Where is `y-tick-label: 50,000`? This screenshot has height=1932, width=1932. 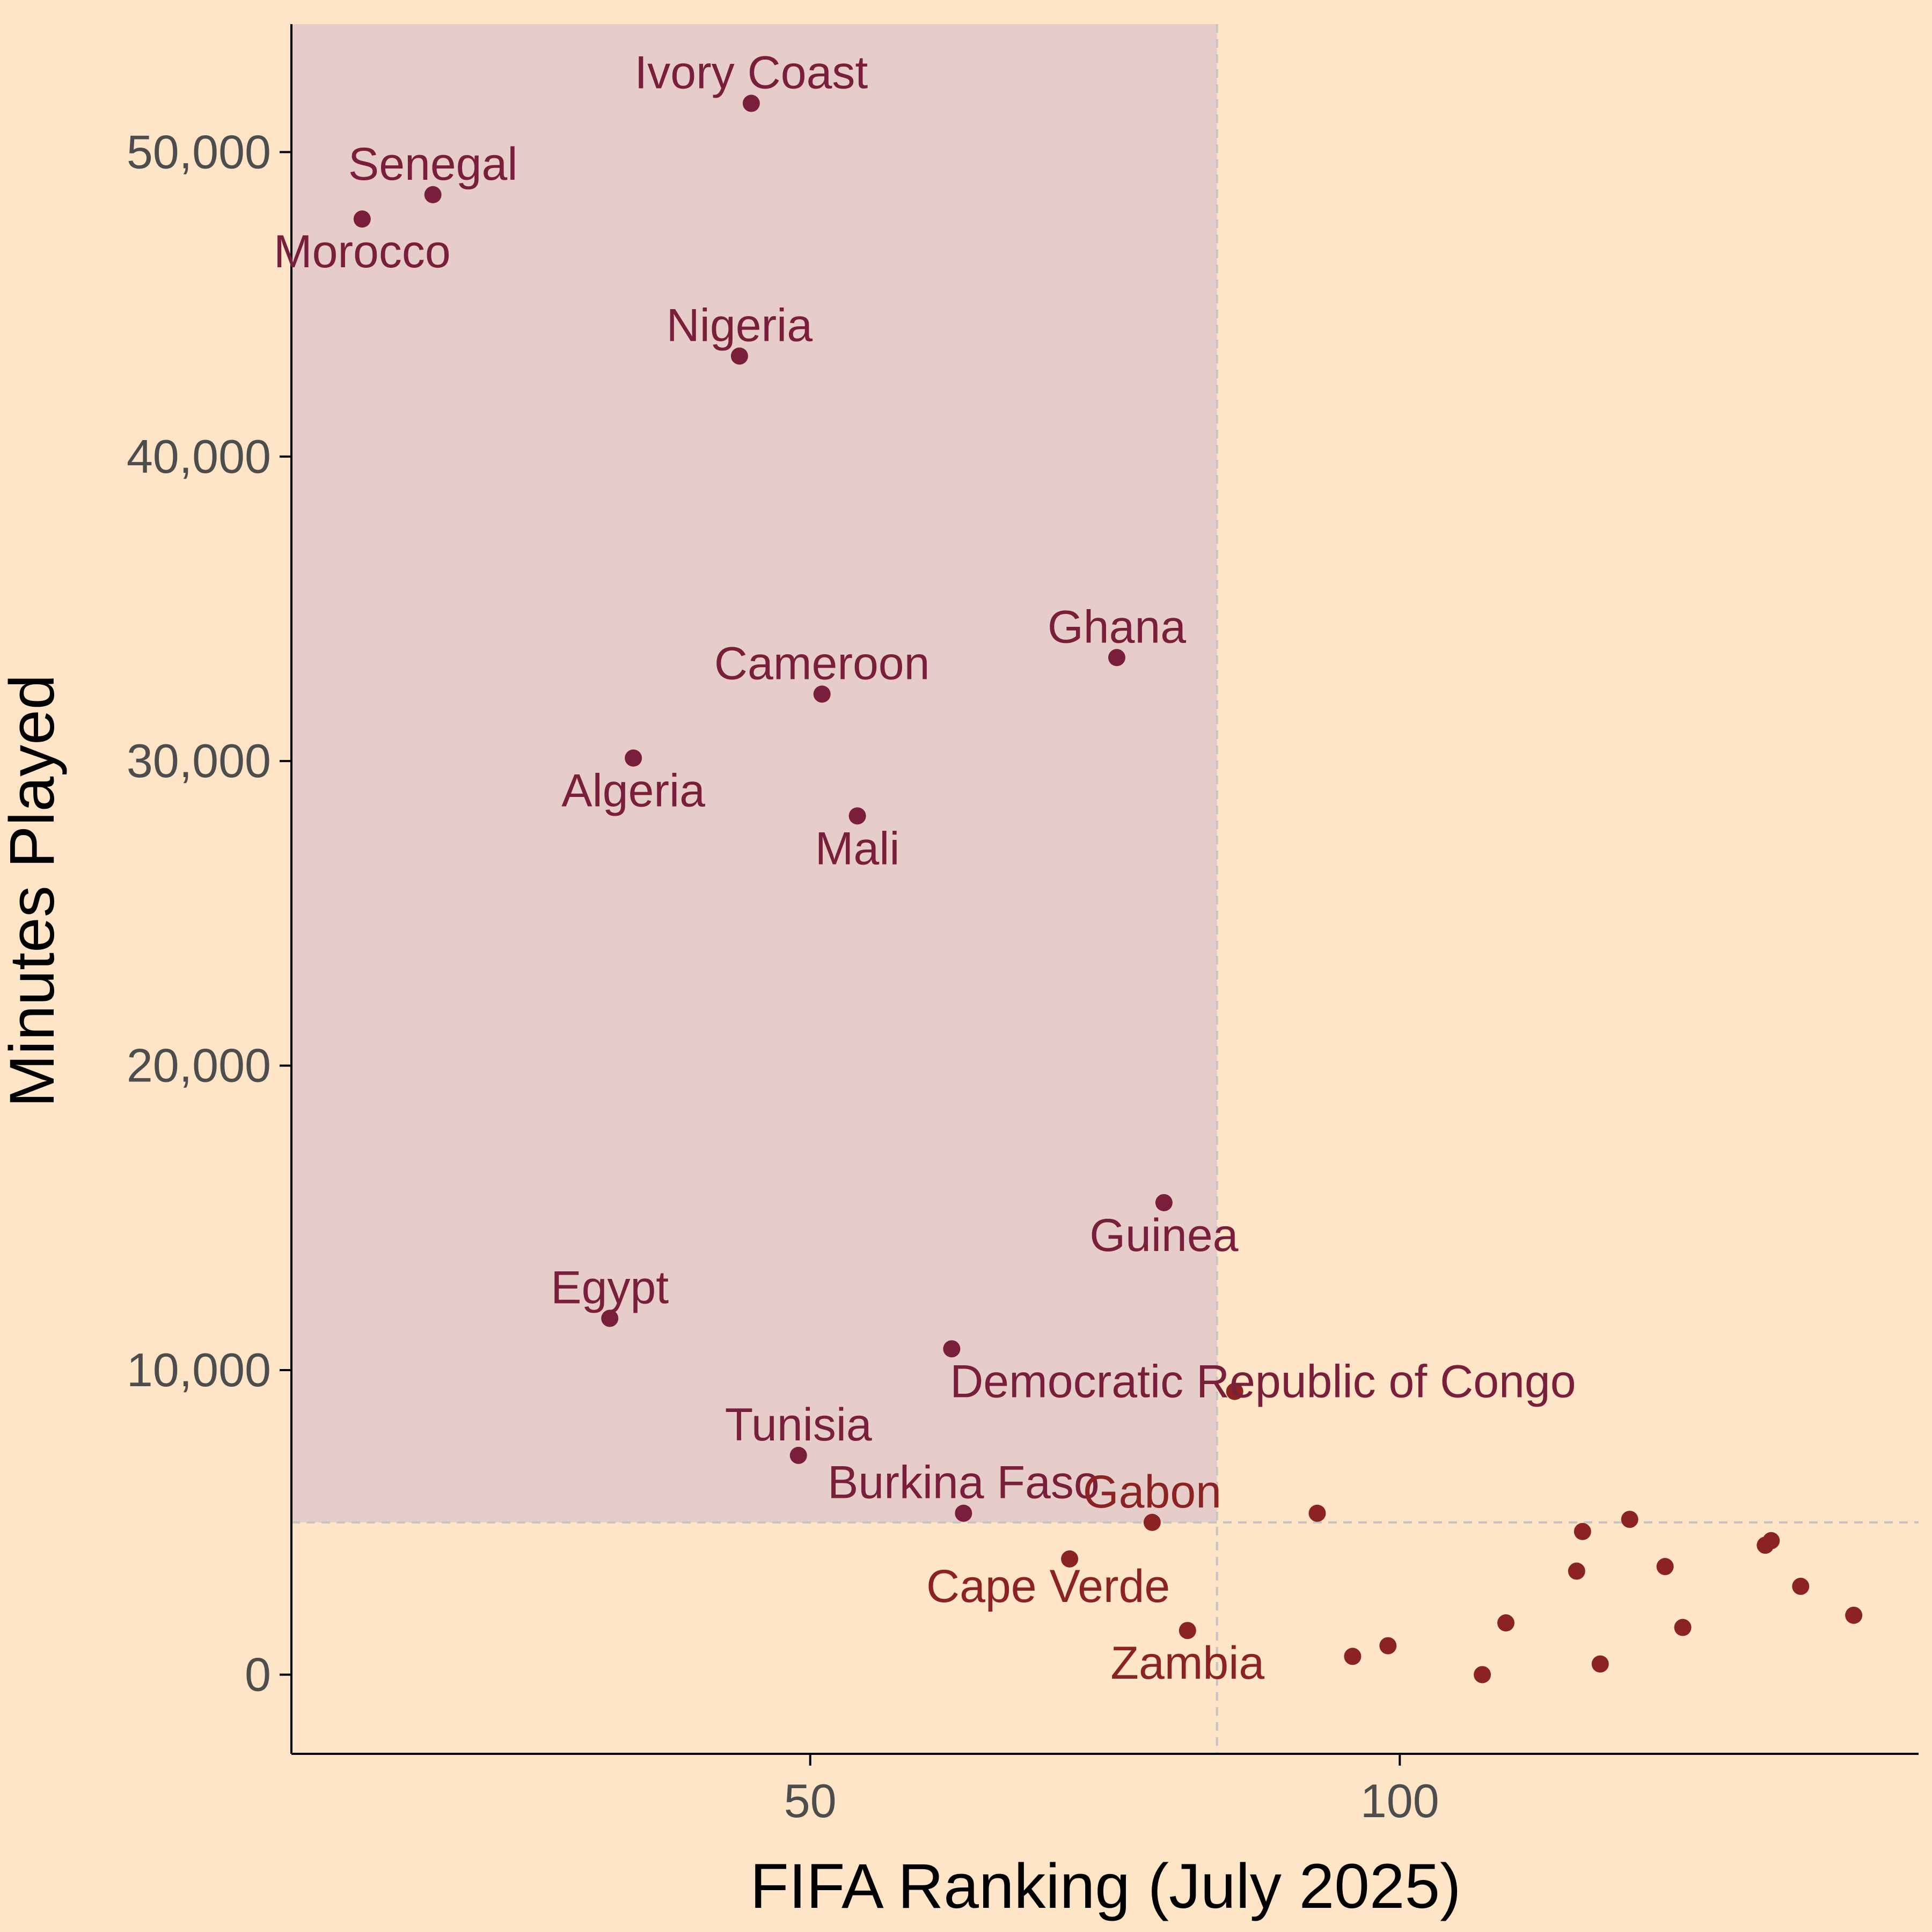
y-tick-label: 50,000 is located at coordinates (199, 151).